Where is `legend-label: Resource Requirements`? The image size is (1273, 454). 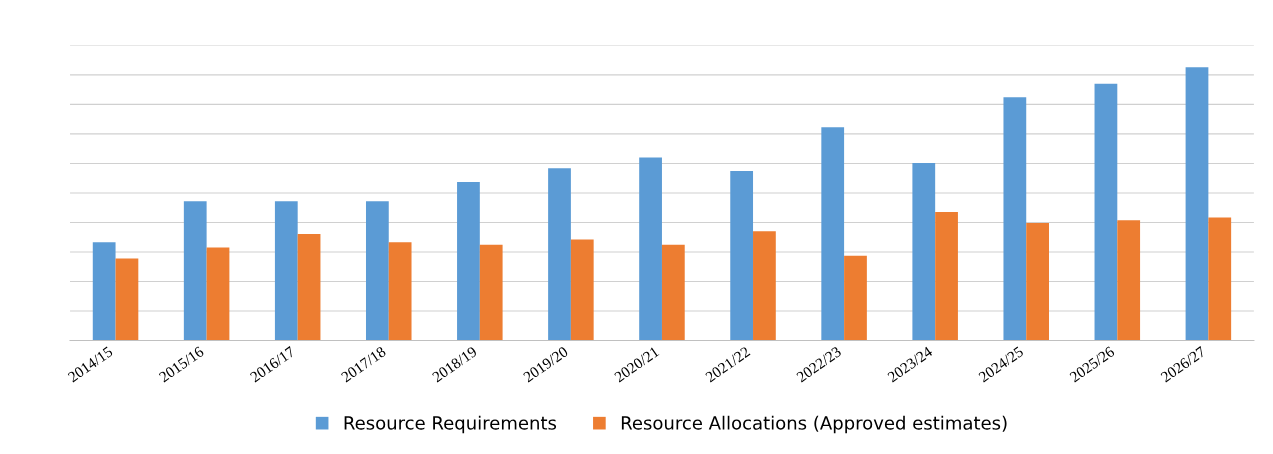 legend-label: Resource Requirements is located at coordinates (450, 424).